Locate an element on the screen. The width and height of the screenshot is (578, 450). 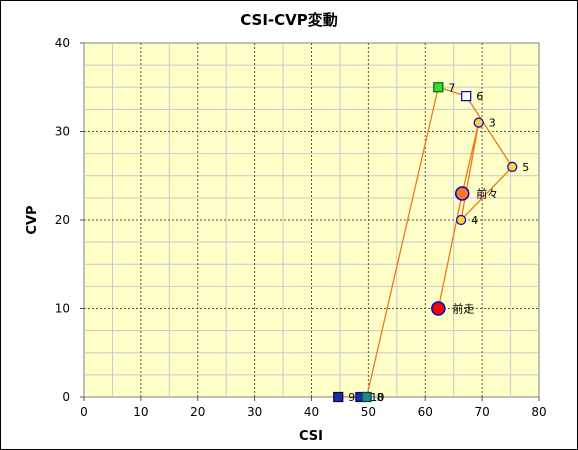
x-axis-title: CSI is located at coordinates (311, 436).